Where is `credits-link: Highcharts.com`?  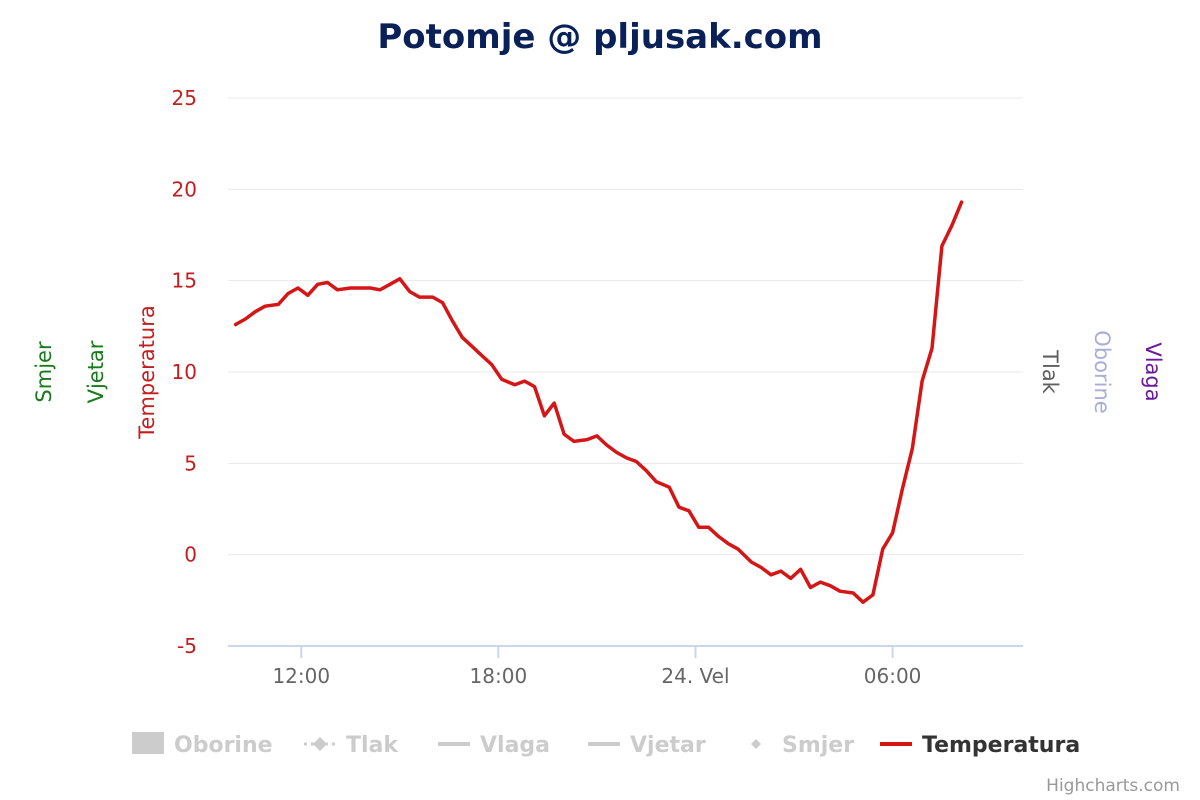
credits-link: Highcharts.com is located at coordinates (1113, 786).